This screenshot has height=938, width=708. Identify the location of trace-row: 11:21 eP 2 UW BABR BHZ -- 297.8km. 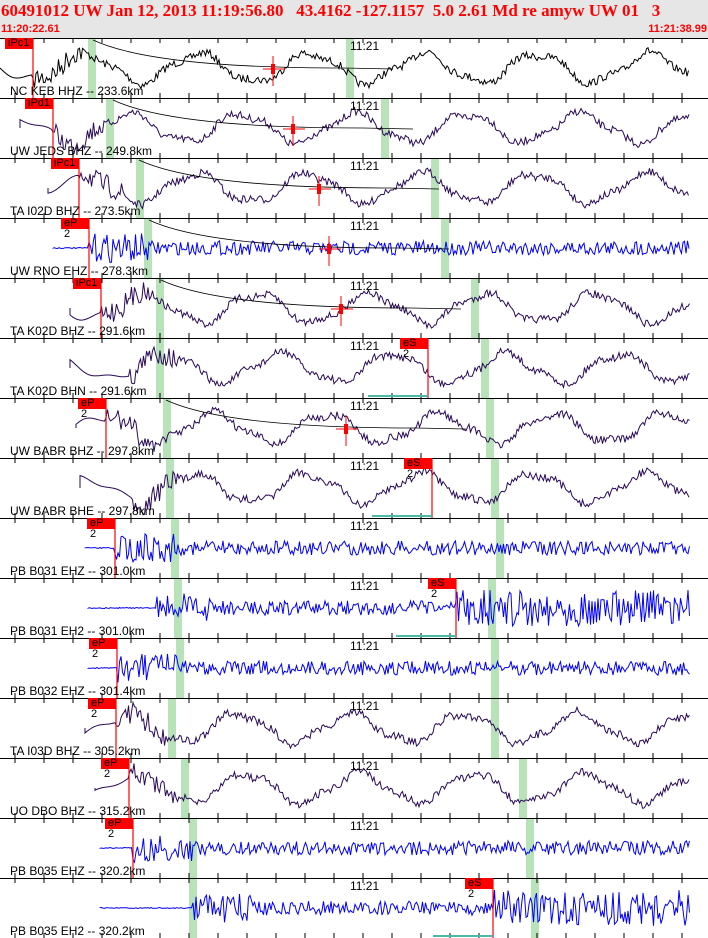
(354, 428).